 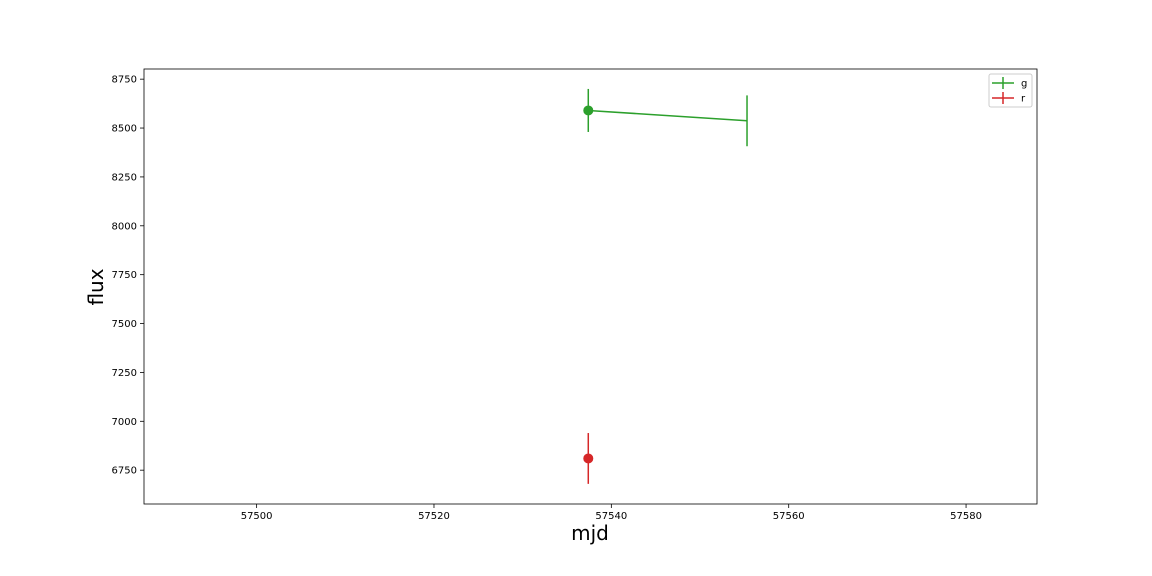 I want to click on series-g, so click(x=665, y=117).